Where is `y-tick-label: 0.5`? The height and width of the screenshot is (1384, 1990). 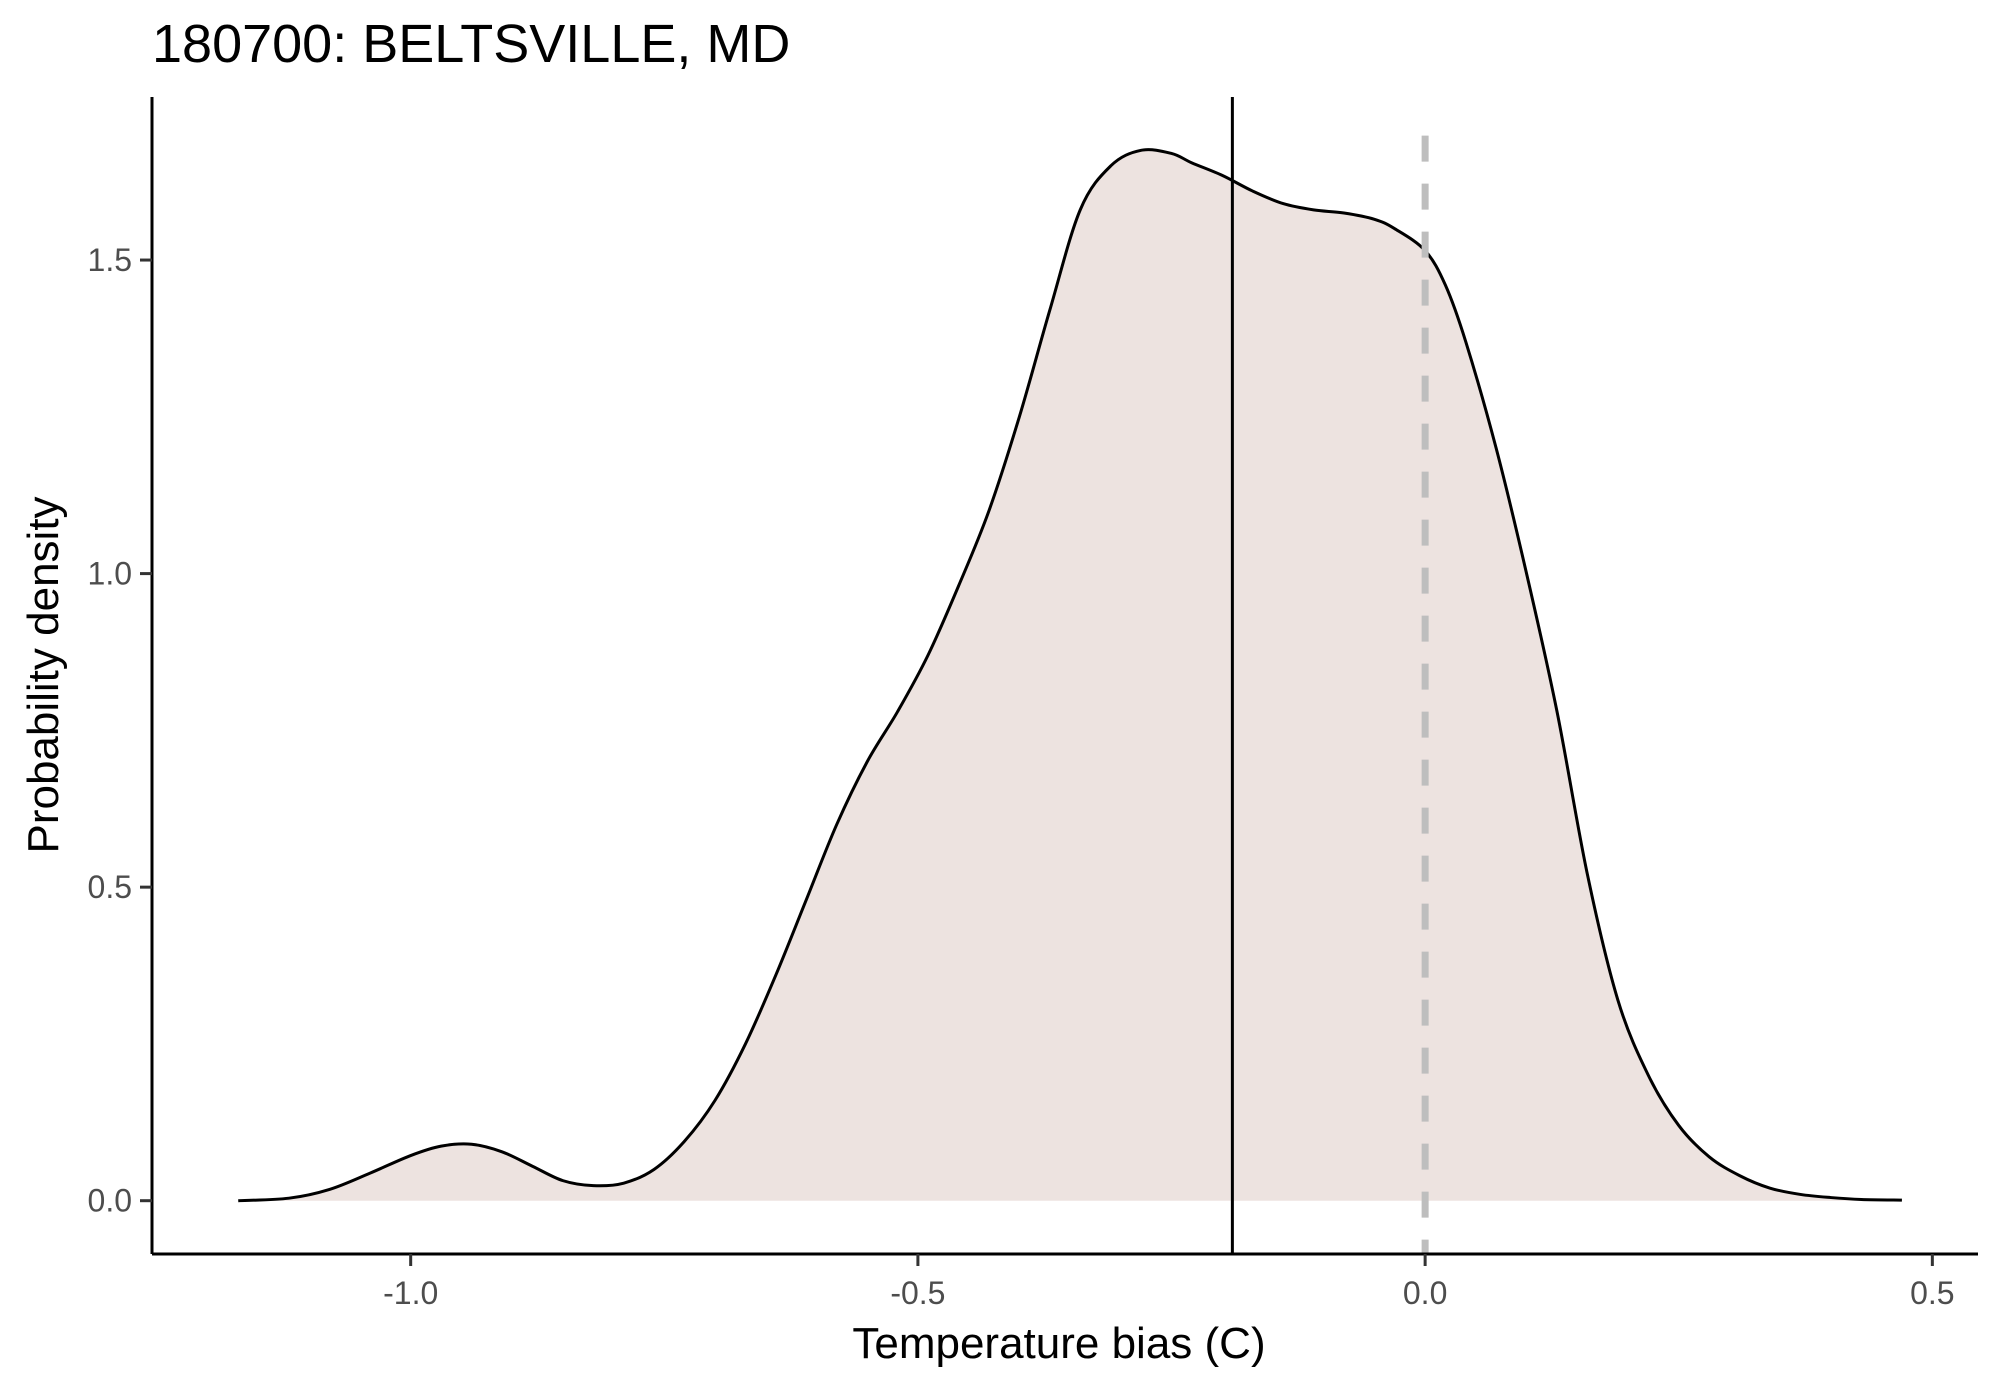 y-tick-label: 0.5 is located at coordinates (110, 887).